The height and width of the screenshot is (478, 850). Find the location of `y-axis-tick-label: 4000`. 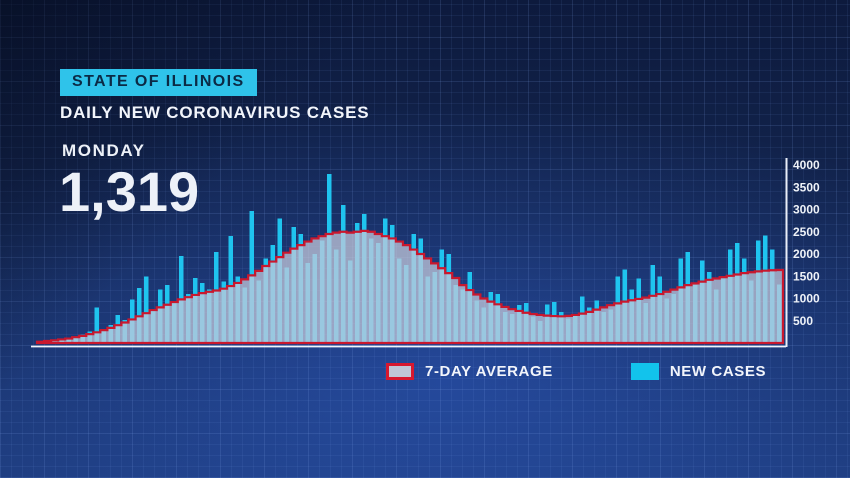

y-axis-tick-label: 4000 is located at coordinates (806, 165).